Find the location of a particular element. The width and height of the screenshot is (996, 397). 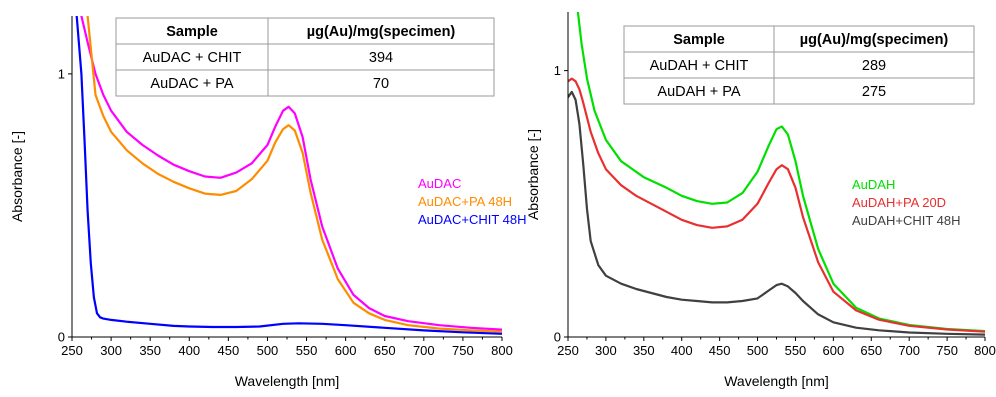

table-cell: 289 is located at coordinates (874, 66).